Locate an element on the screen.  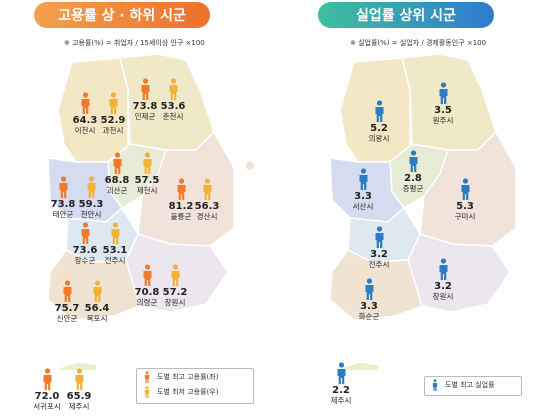
marker-hwasun: 3.3 화순군 is located at coordinates (369, 299).